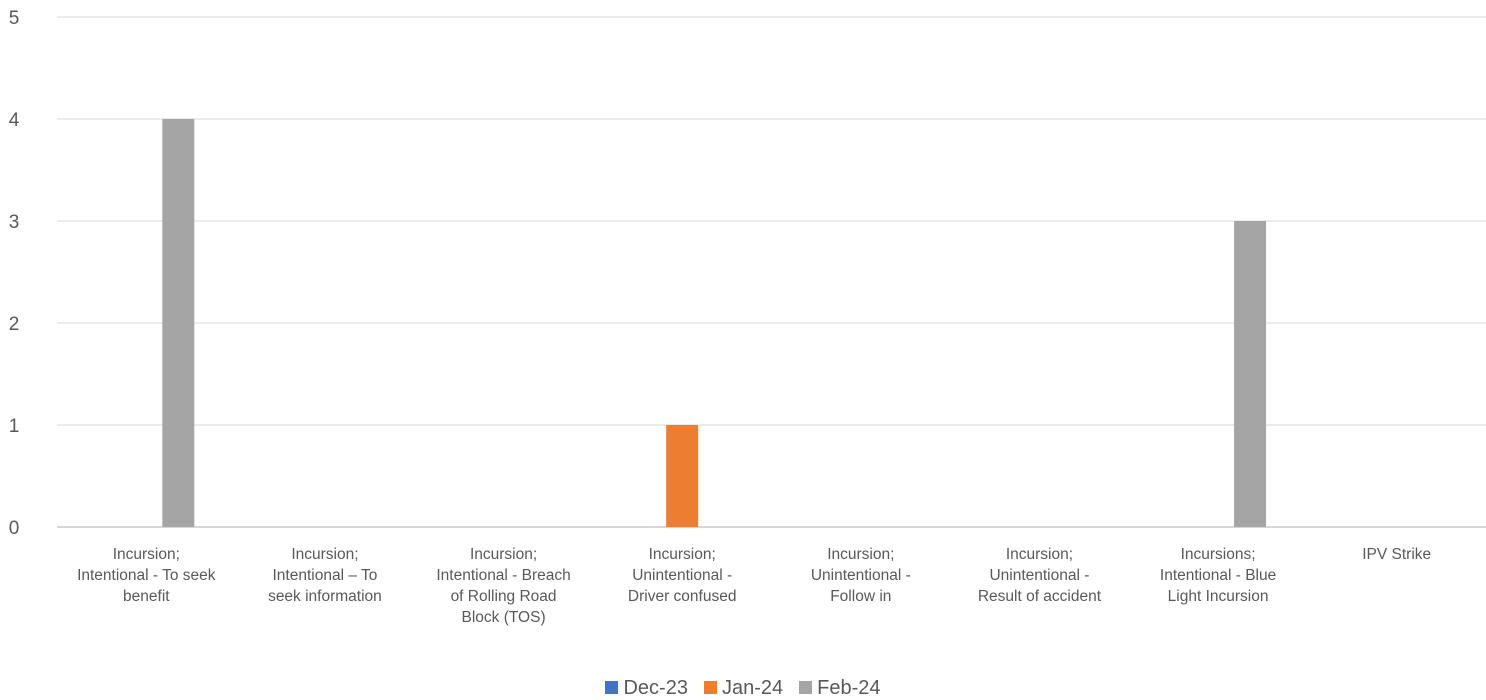 This screenshot has height=700, width=1486. What do you see at coordinates (14, 222) in the screenshot?
I see `y-tick-label: 3` at bounding box center [14, 222].